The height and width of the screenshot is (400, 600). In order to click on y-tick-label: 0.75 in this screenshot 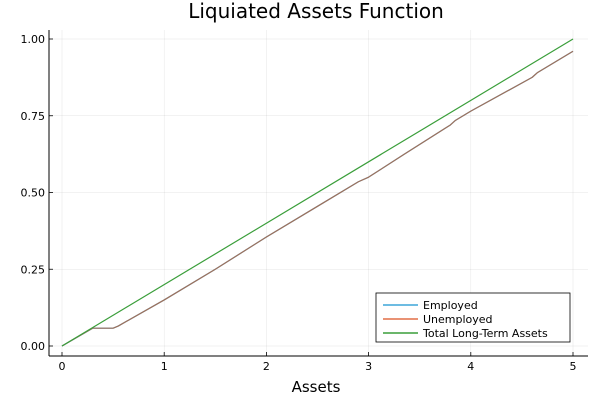, I will do `click(33, 116)`.